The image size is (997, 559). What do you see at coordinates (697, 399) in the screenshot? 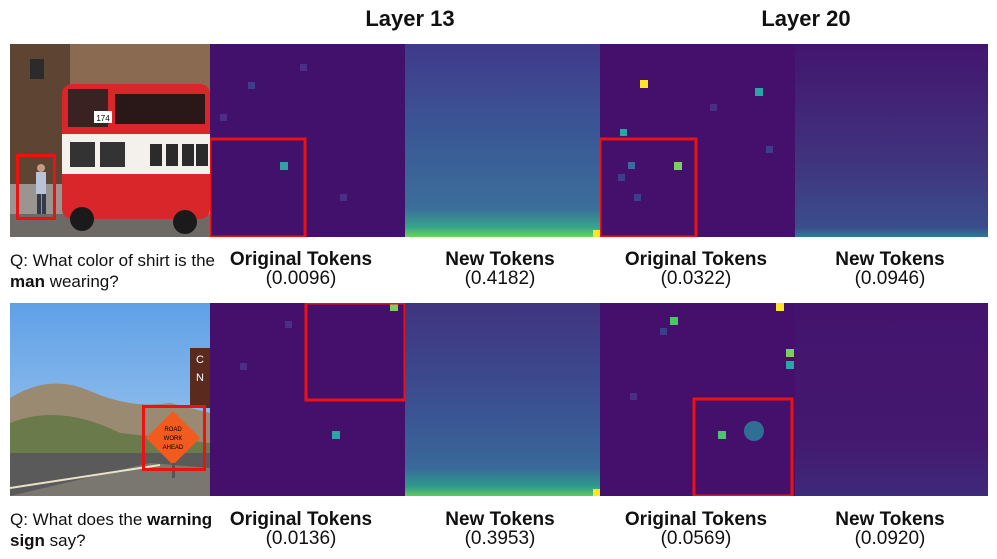
I see `heatmap-r2-l20-original` at bounding box center [697, 399].